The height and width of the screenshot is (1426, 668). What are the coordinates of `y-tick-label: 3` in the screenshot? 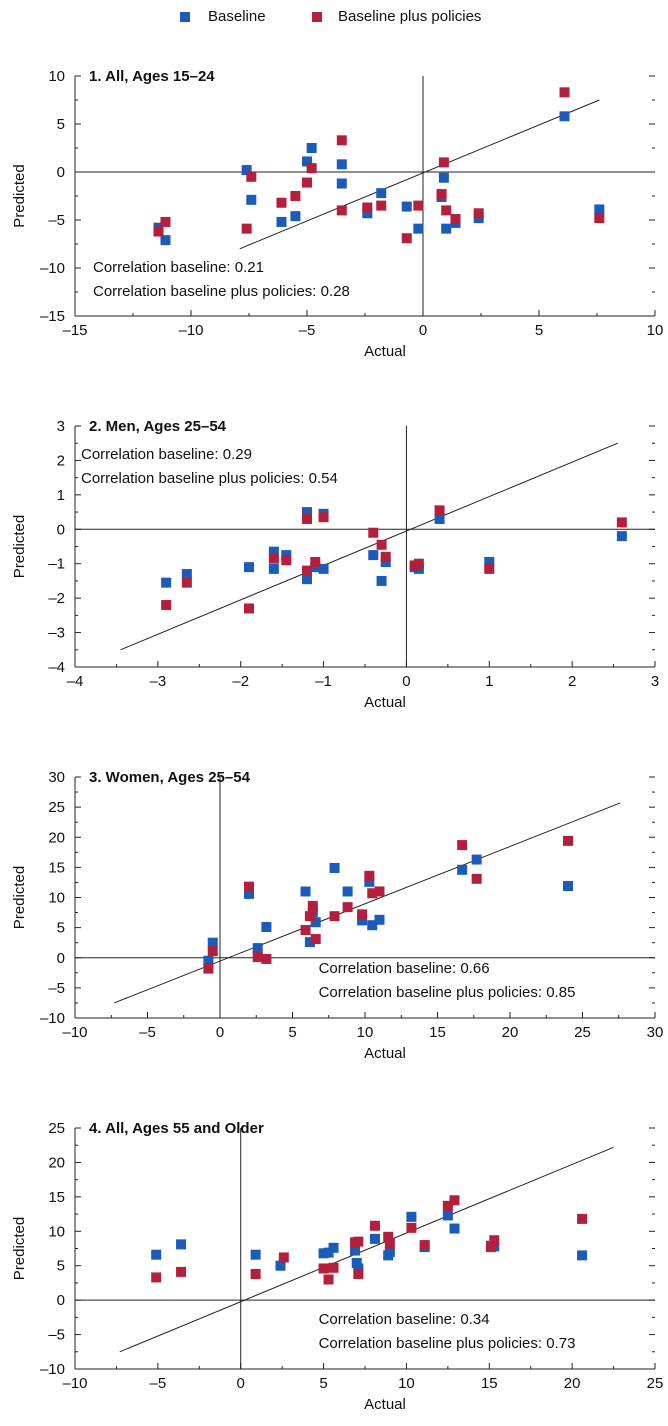 It's located at (61, 426).